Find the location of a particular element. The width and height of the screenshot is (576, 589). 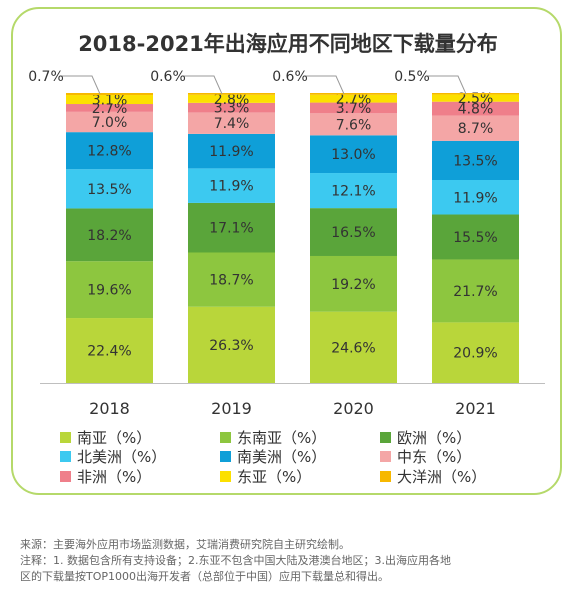

data-label: 3.7% is located at coordinates (354, 109).